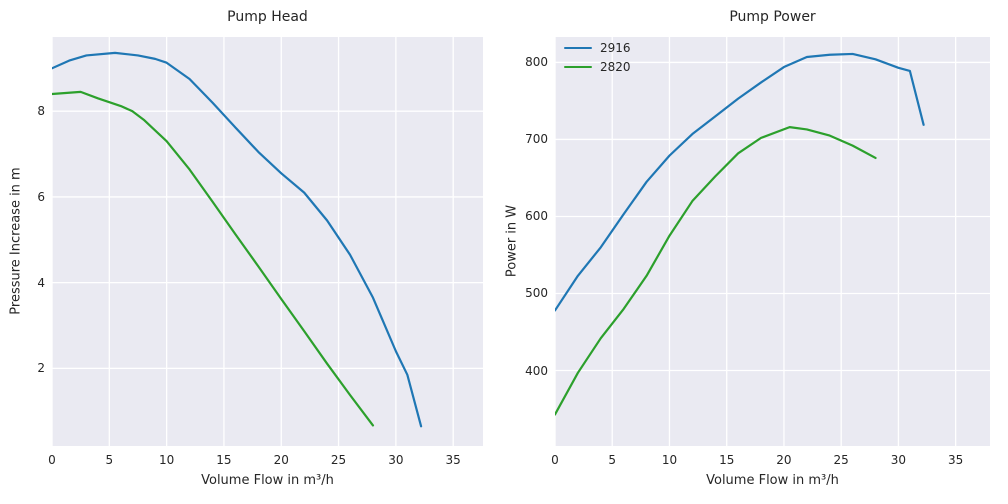  What do you see at coordinates (41, 111) in the screenshot?
I see `y-tick-label-8: 8` at bounding box center [41, 111].